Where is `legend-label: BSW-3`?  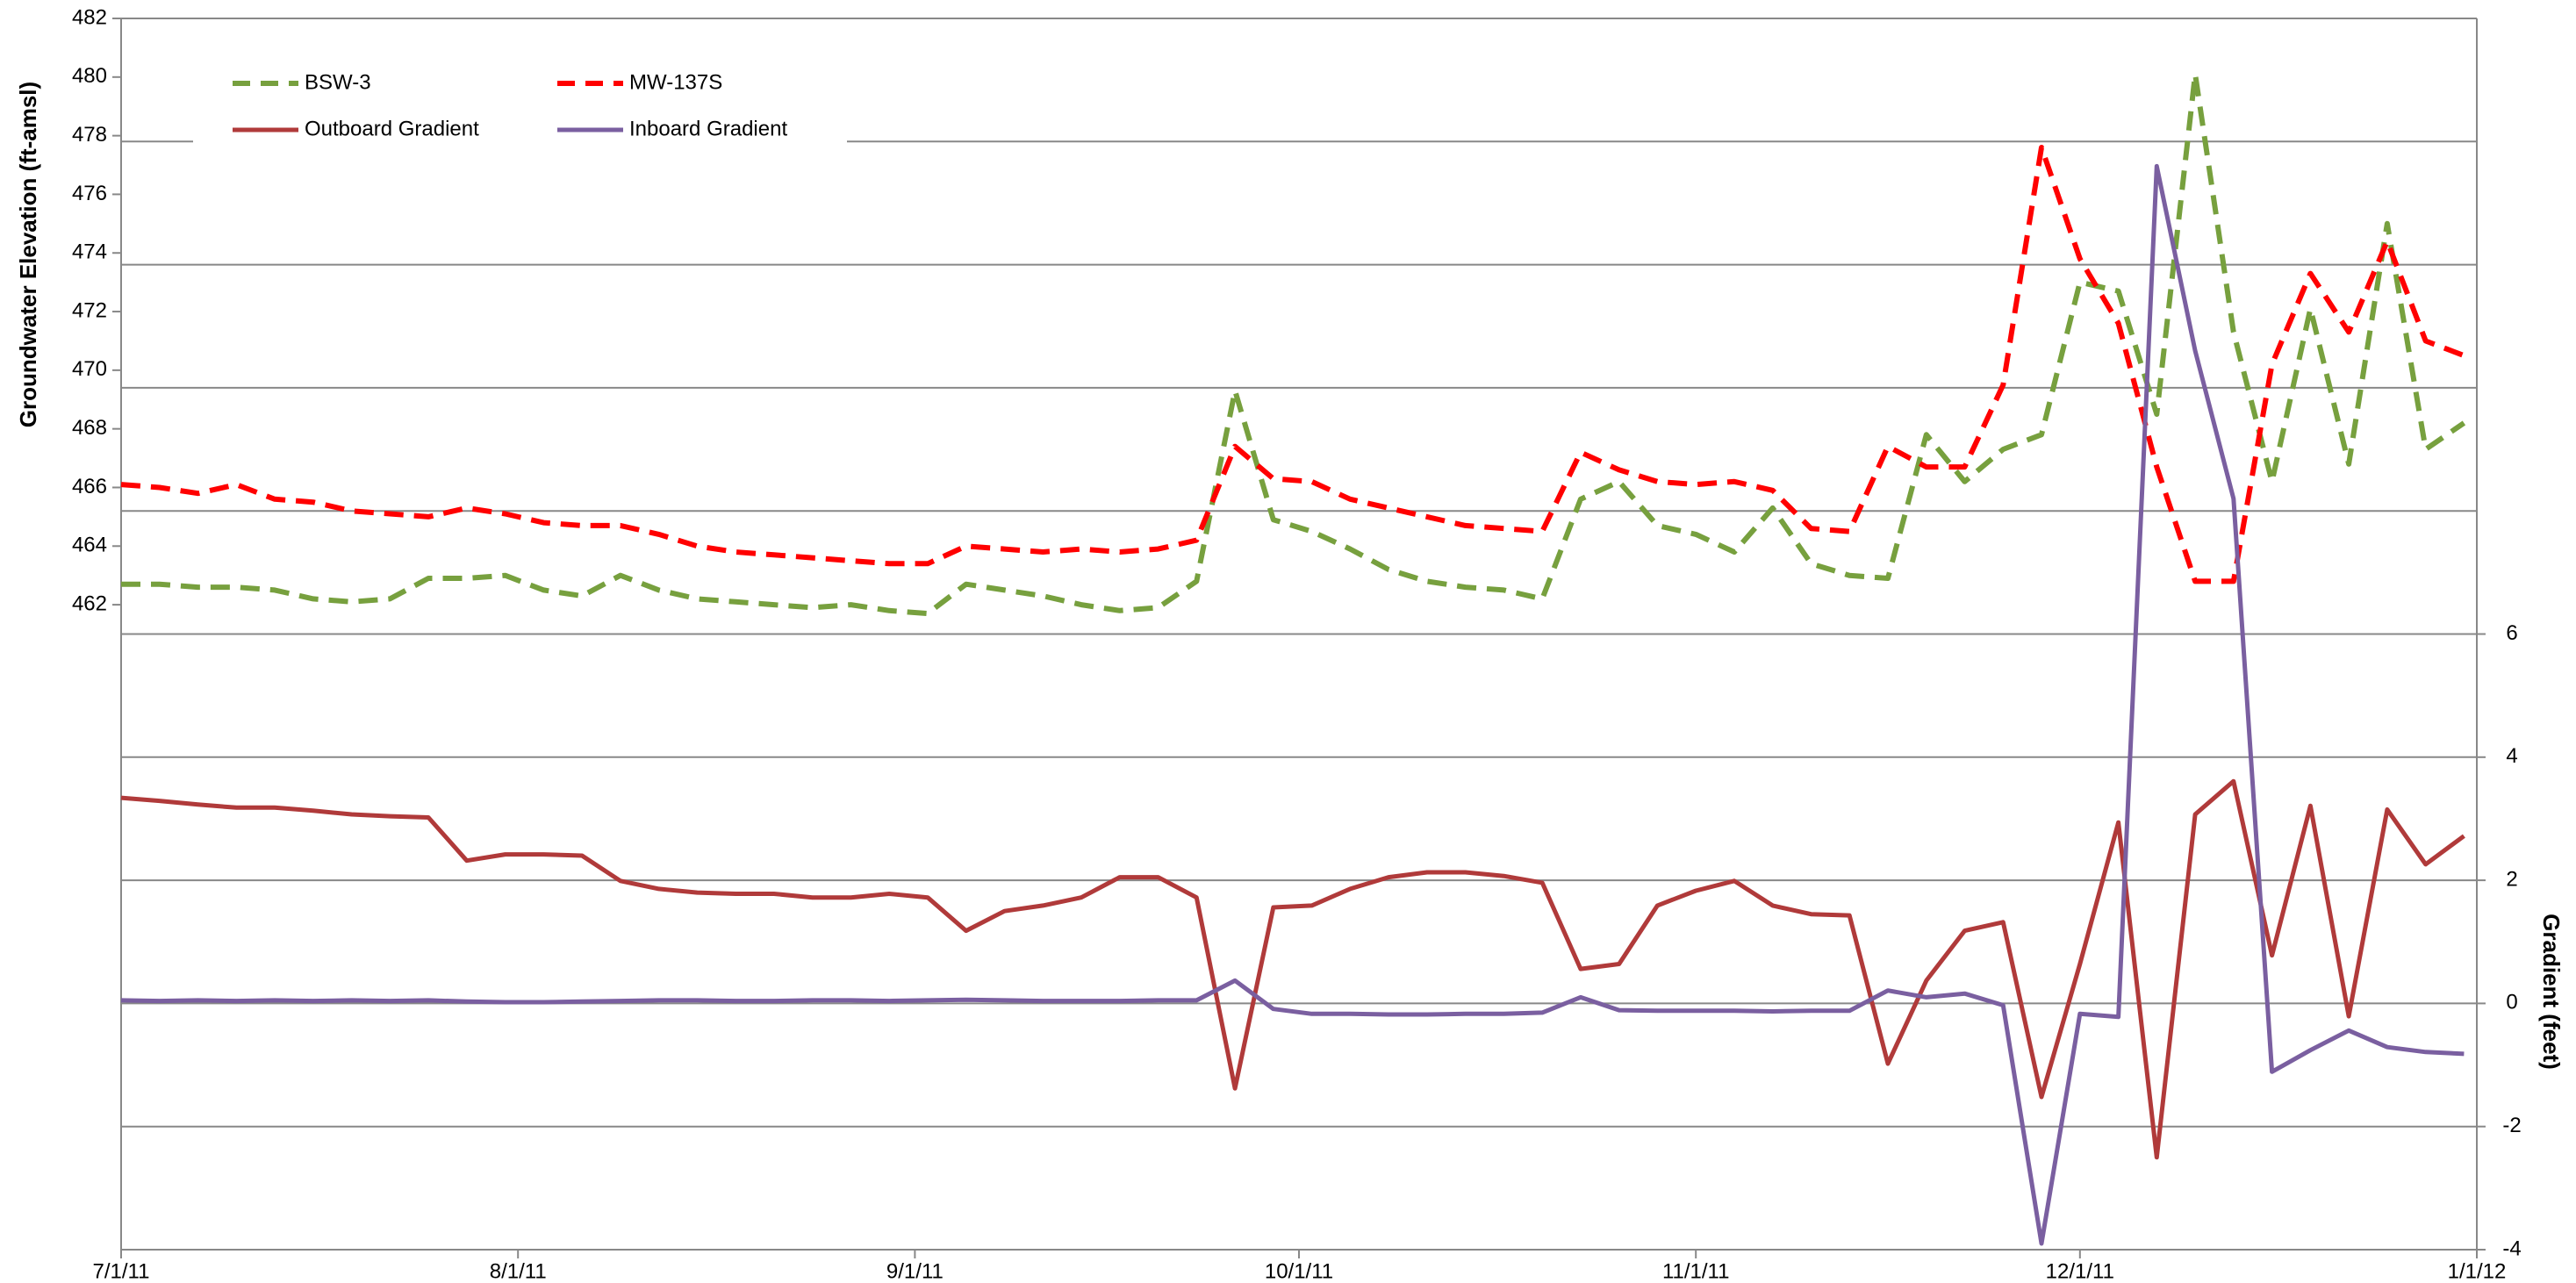
legend-label: BSW-3 is located at coordinates (338, 82).